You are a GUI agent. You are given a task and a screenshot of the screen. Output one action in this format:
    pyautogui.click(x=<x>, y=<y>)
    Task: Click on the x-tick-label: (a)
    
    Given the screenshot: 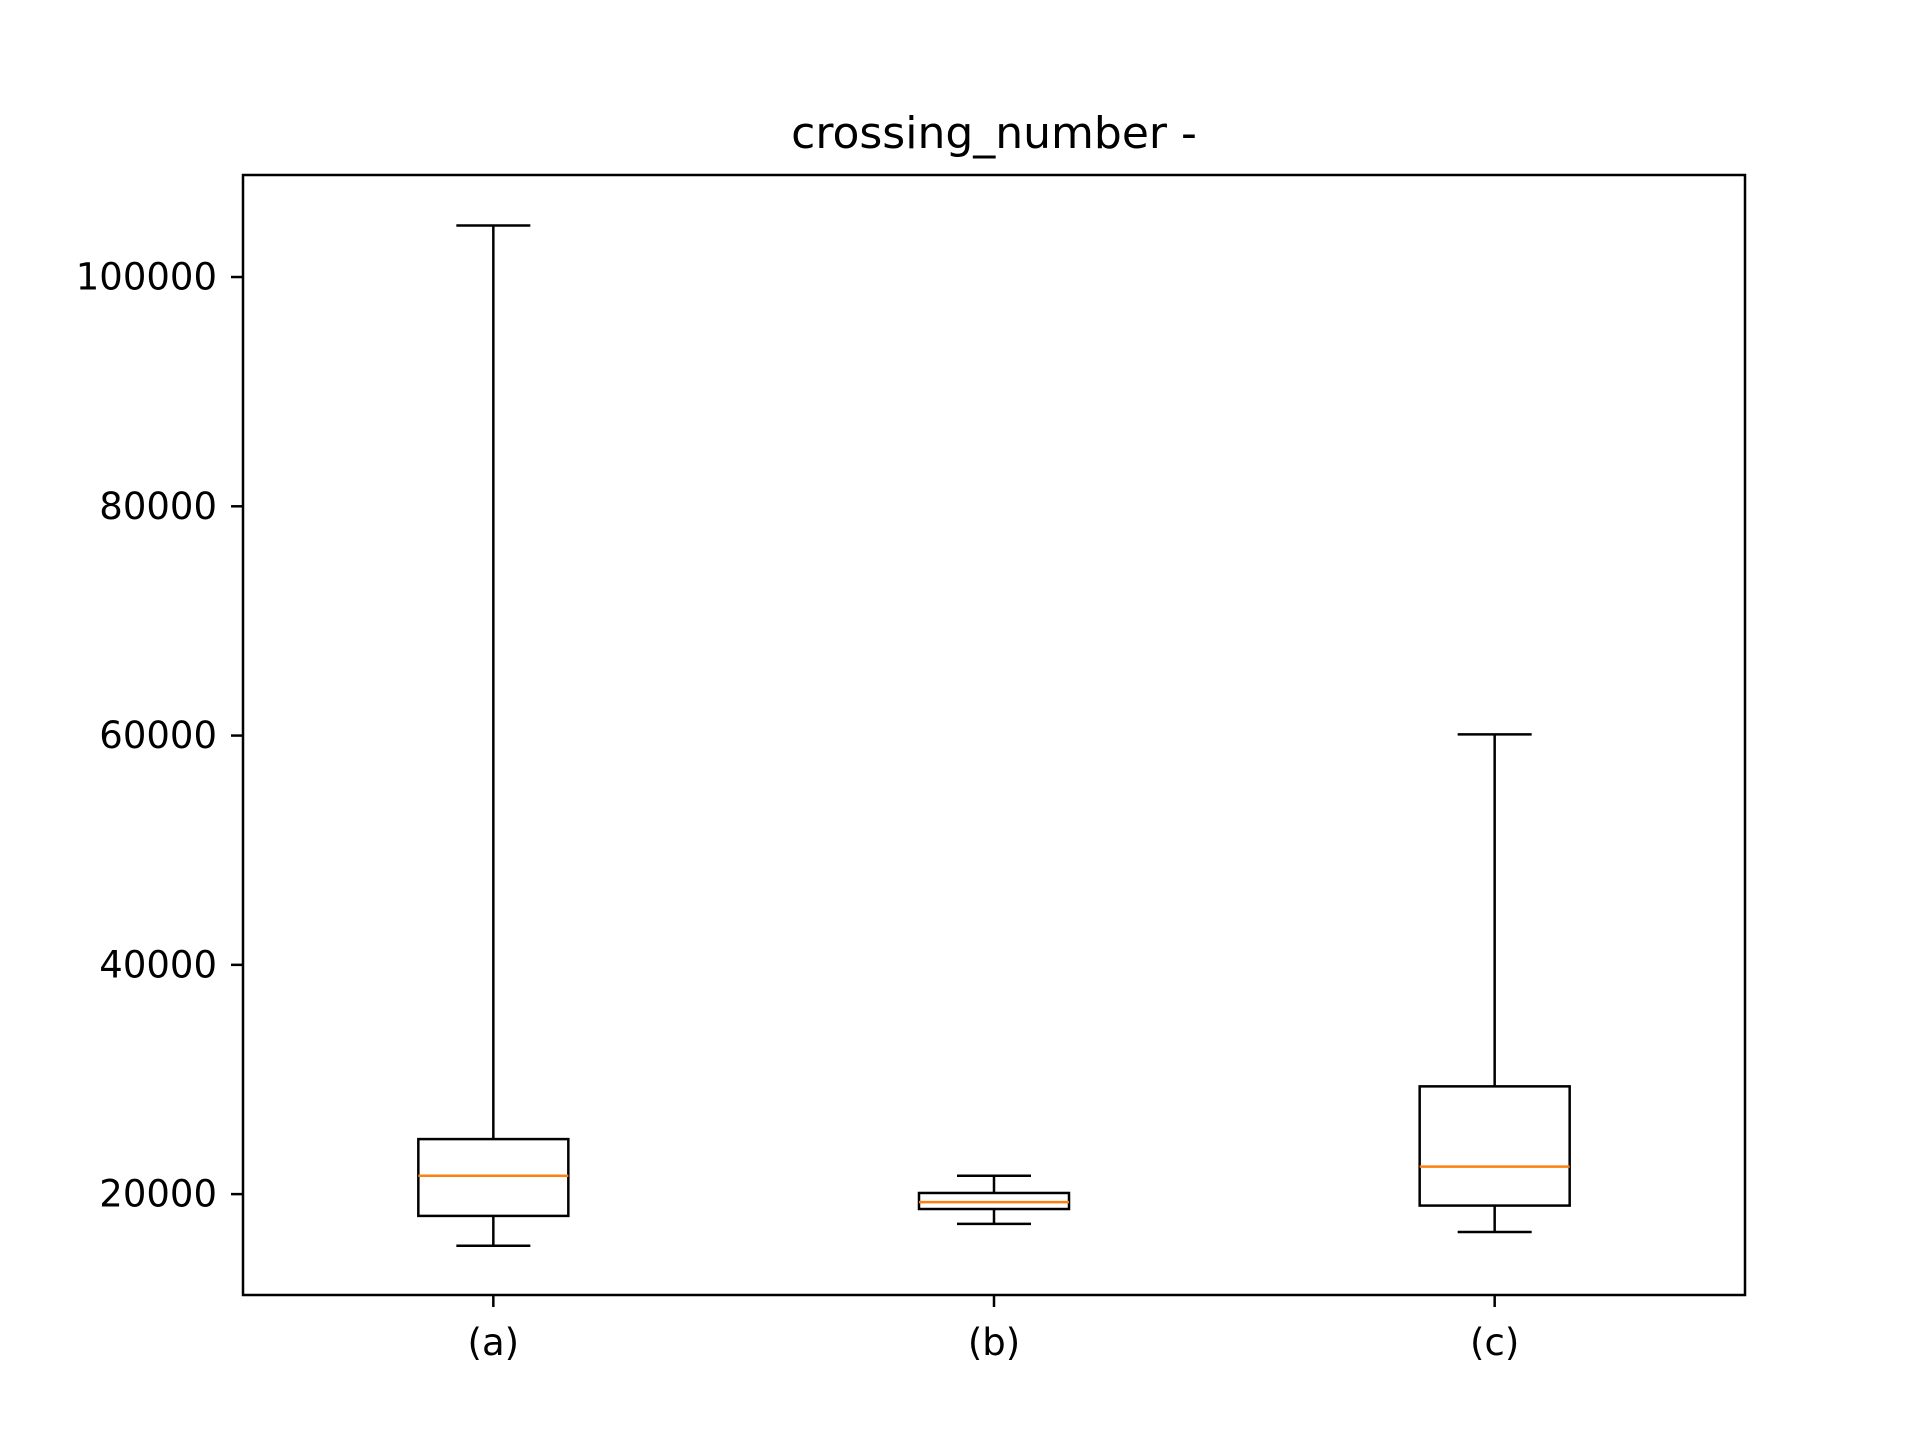 What is the action you would take?
    pyautogui.click(x=494, y=1342)
    